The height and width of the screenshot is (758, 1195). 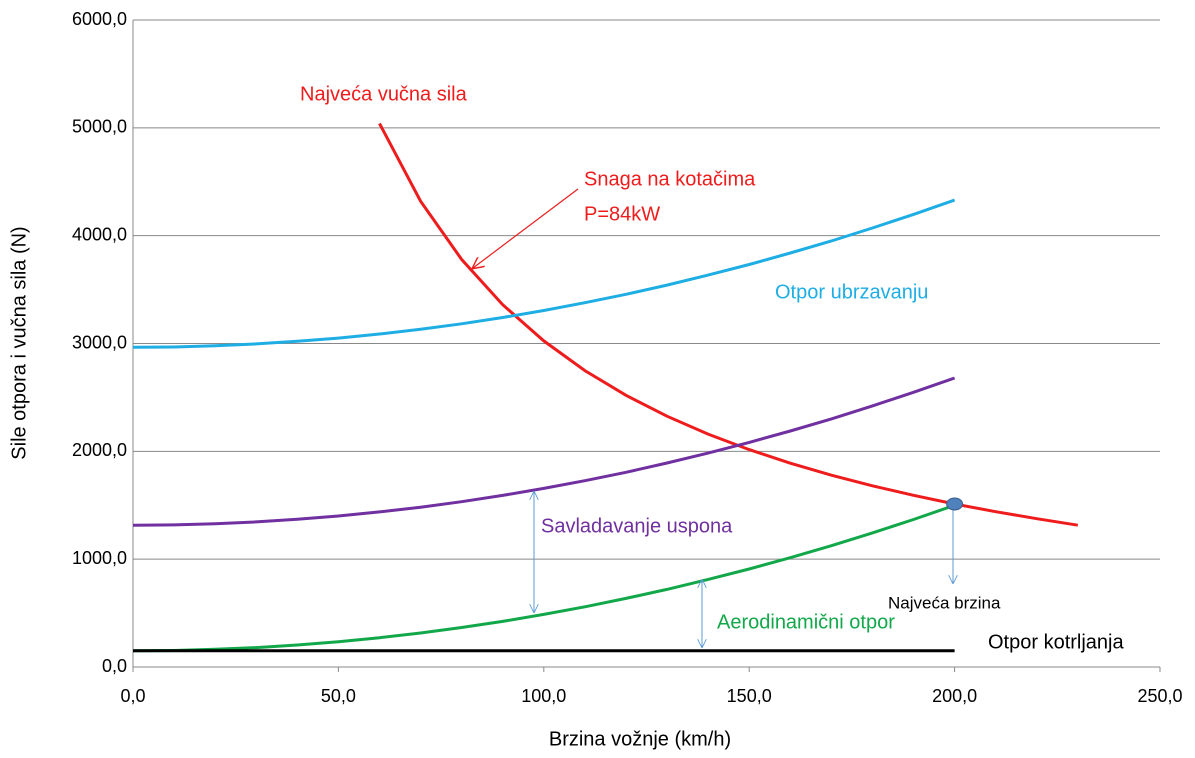 I want to click on y-tick-label: 0,0, so click(x=114, y=666).